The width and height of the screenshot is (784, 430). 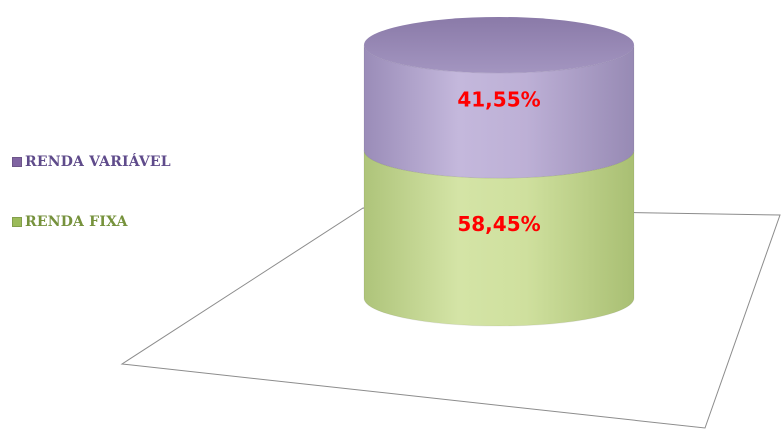 I want to click on legend-label-renda-variavel: RENDA VARIÁVEL, so click(x=98, y=162).